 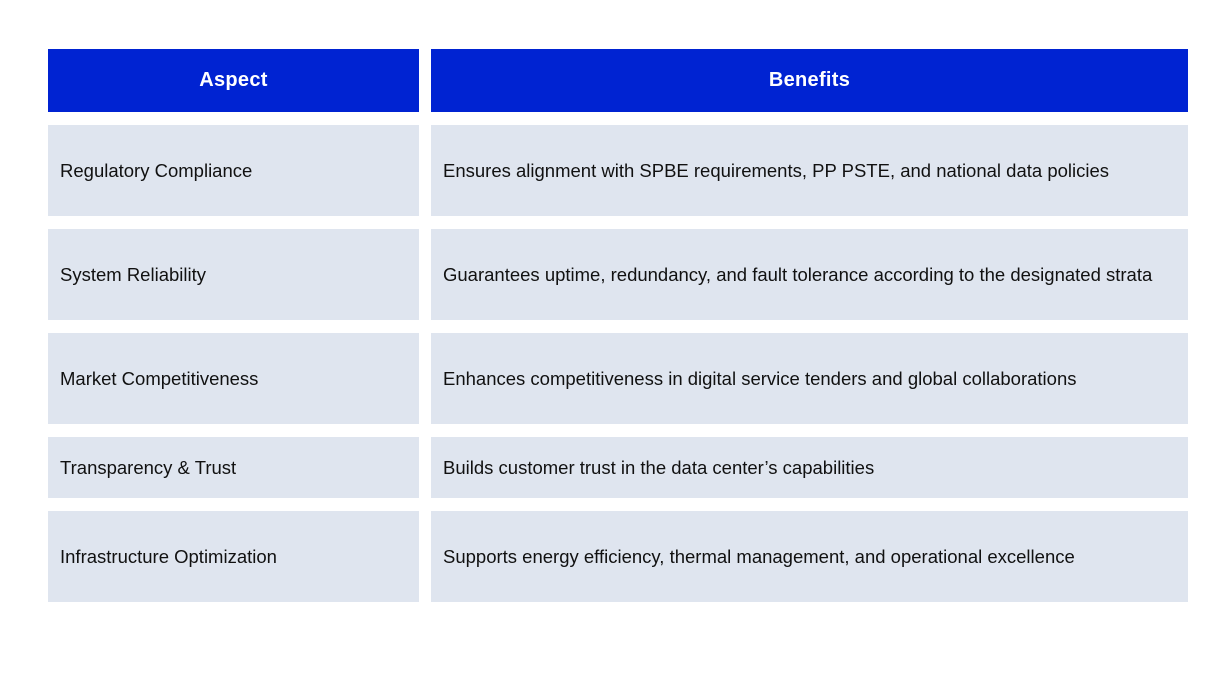 What do you see at coordinates (233, 467) in the screenshot?
I see `row-4-aspect: Transparency & Trust` at bounding box center [233, 467].